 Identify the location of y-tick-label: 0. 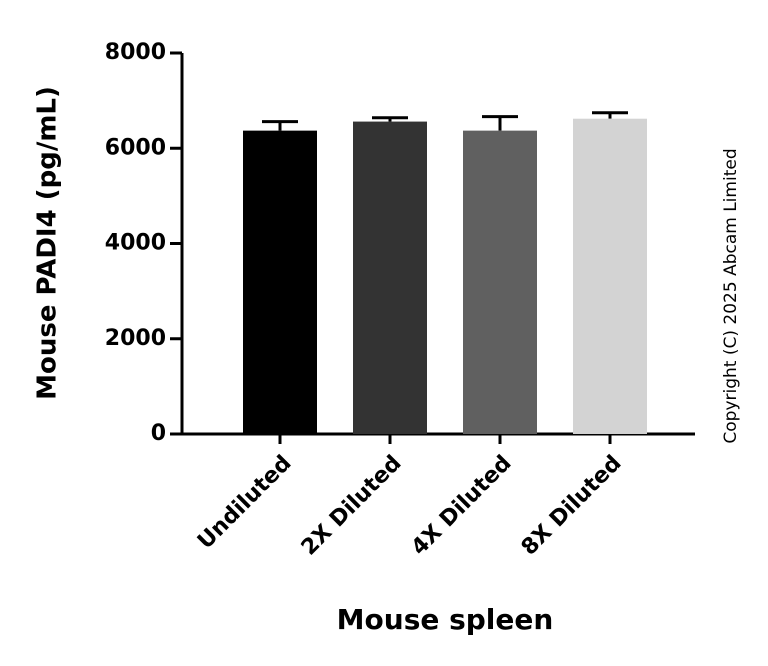
(158, 433).